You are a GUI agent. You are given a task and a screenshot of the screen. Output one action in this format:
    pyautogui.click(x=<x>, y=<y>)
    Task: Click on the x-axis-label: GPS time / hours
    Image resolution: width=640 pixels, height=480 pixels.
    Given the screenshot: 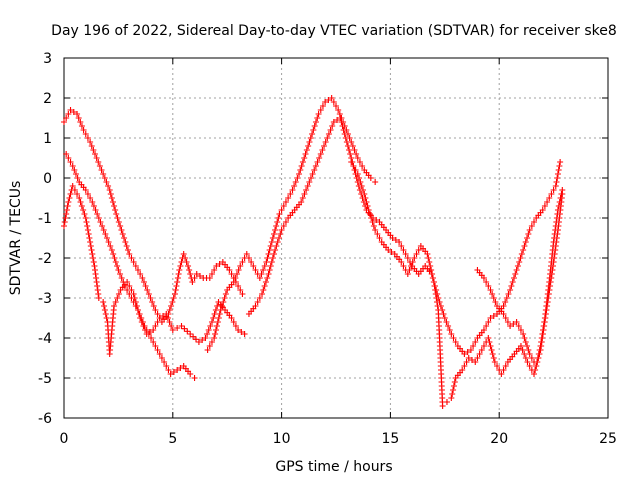 What is the action you would take?
    pyautogui.click(x=333, y=467)
    